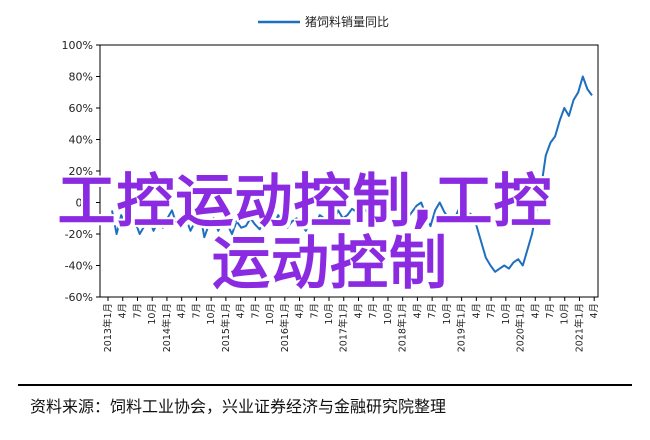  I want to click on y-tick-label: -60%, so click(79, 297).